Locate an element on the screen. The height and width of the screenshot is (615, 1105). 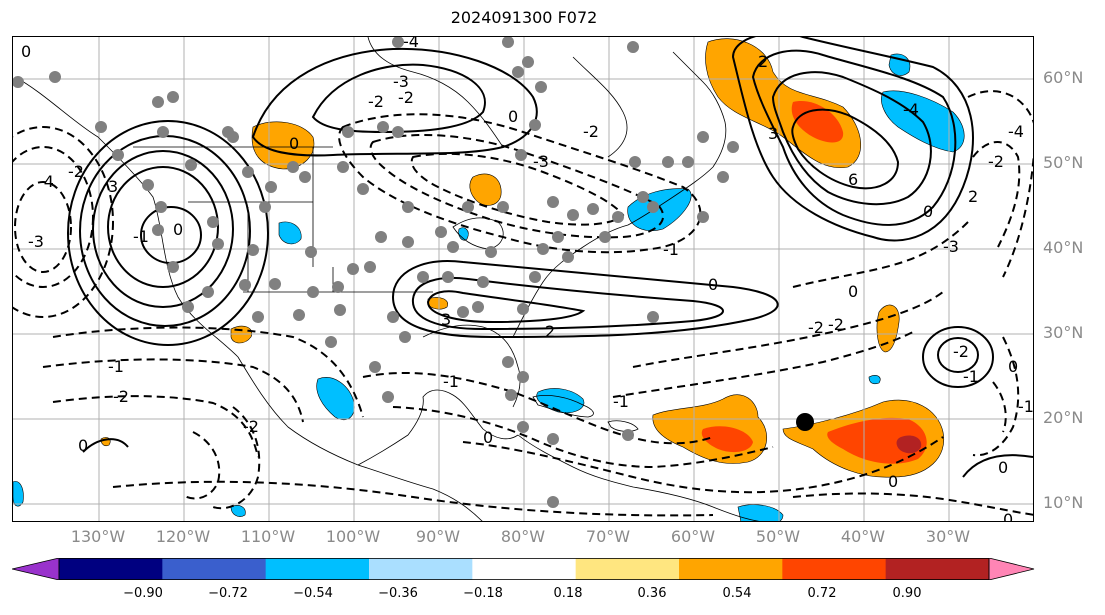
contour-gulf-trough is located at coordinates (538, 408).